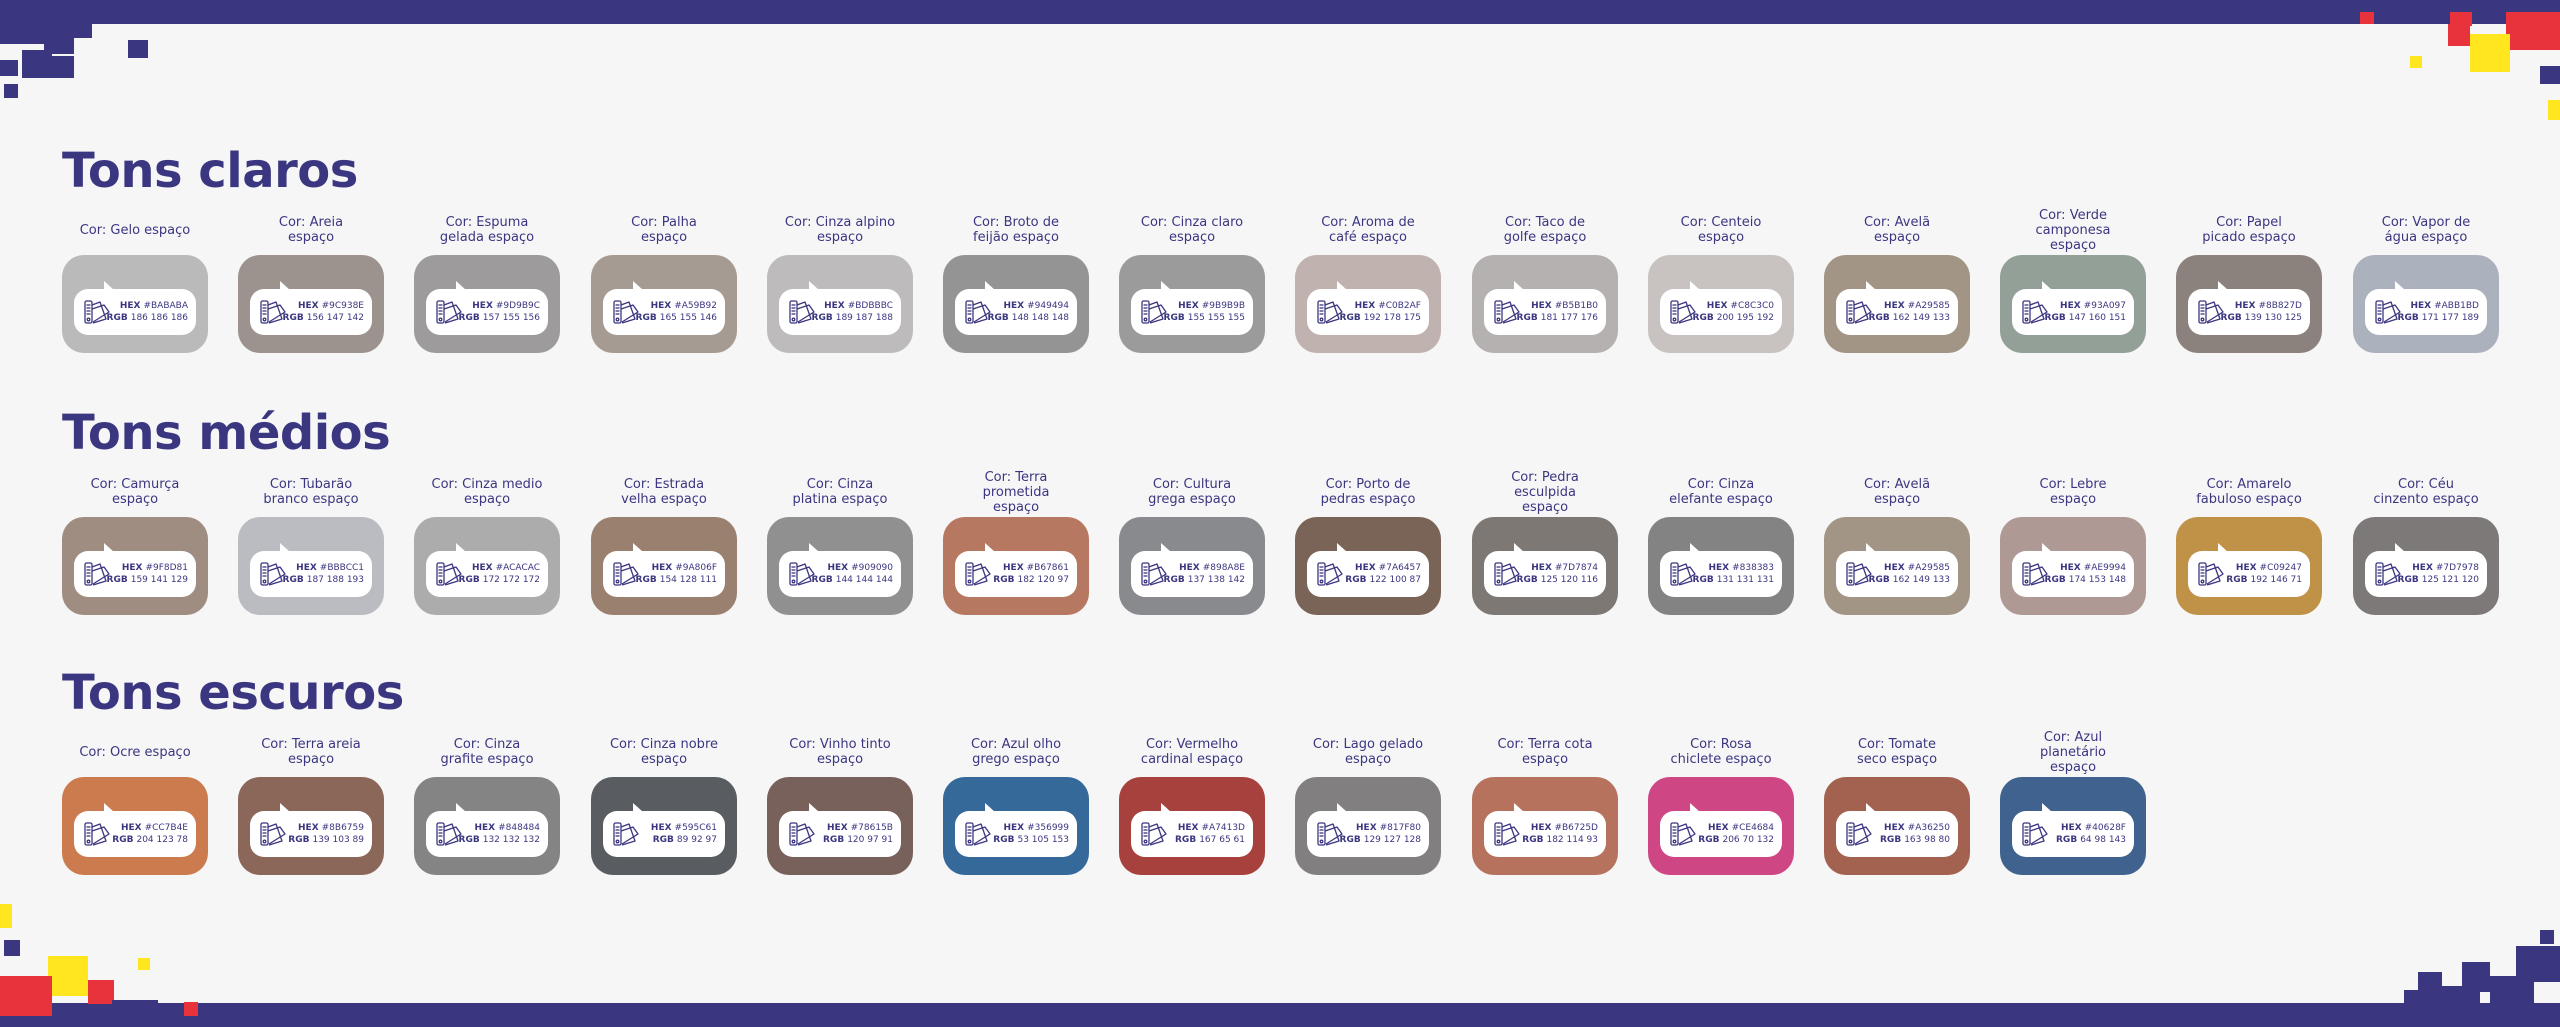 Image resolution: width=2560 pixels, height=1027 pixels. What do you see at coordinates (1721, 566) in the screenshot?
I see `color-chip: HEX #838383 RGB 131 131 131` at bounding box center [1721, 566].